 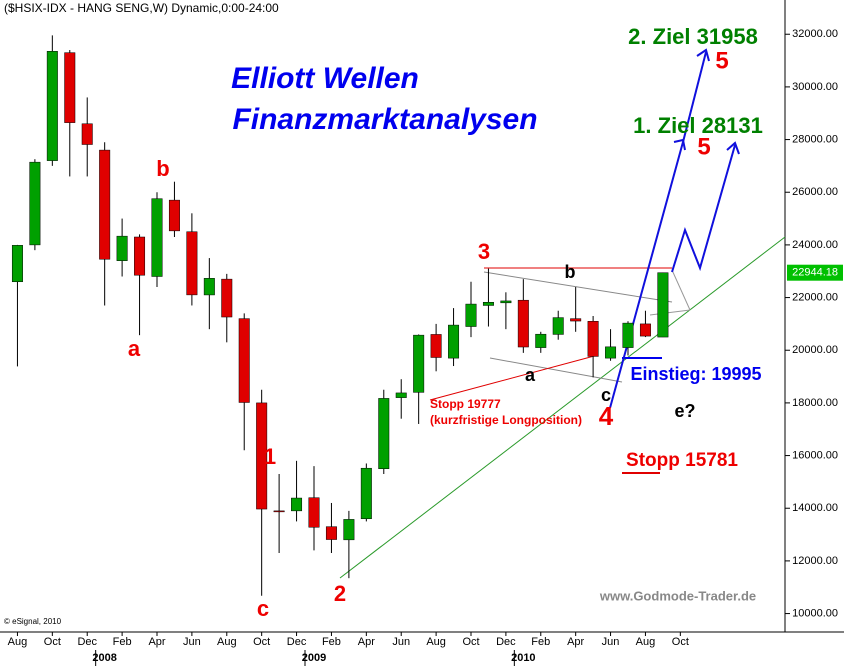 I want to click on y-tick-label: 14000.00, so click(x=815, y=508).